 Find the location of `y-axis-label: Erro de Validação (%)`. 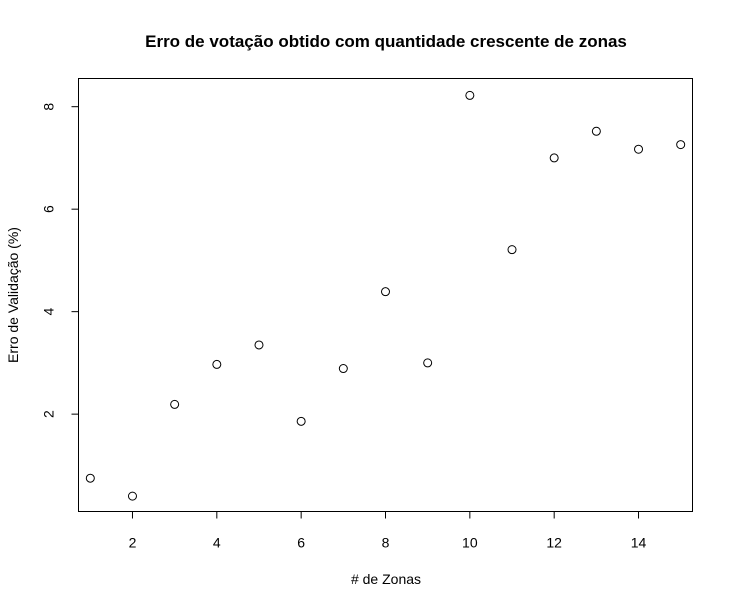

y-axis-label: Erro de Validação (%) is located at coordinates (13, 295).